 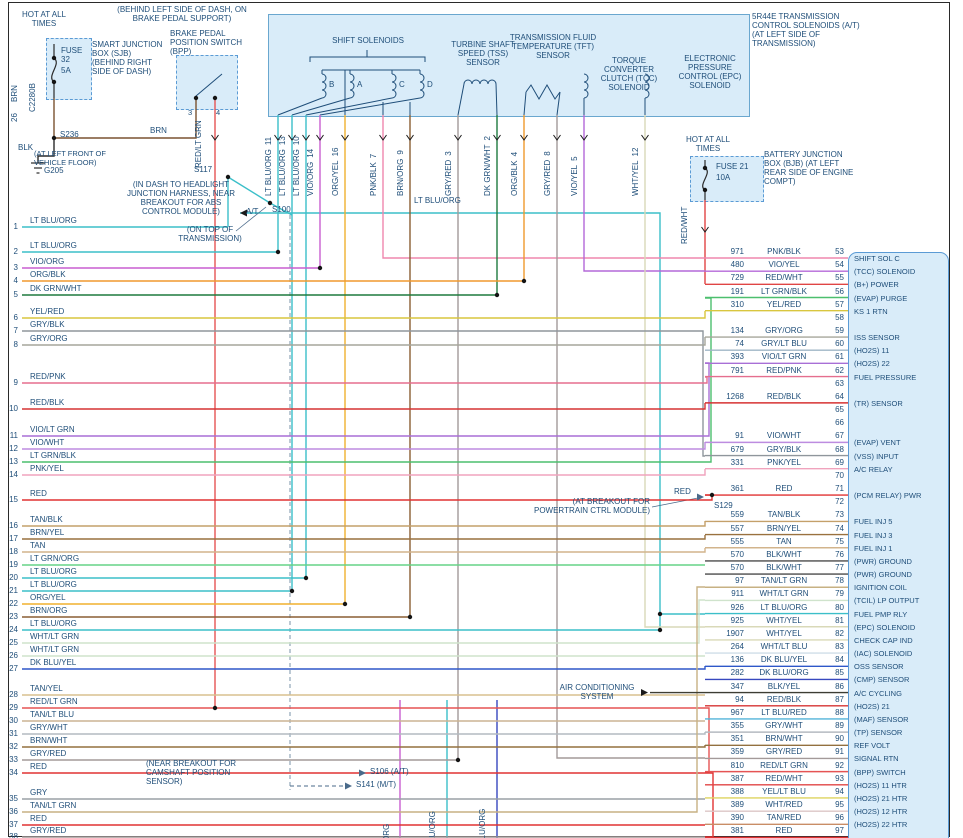 What do you see at coordinates (784, 291) in the screenshot?
I see `pin-wire-color: LT GRN/BLK` at bounding box center [784, 291].